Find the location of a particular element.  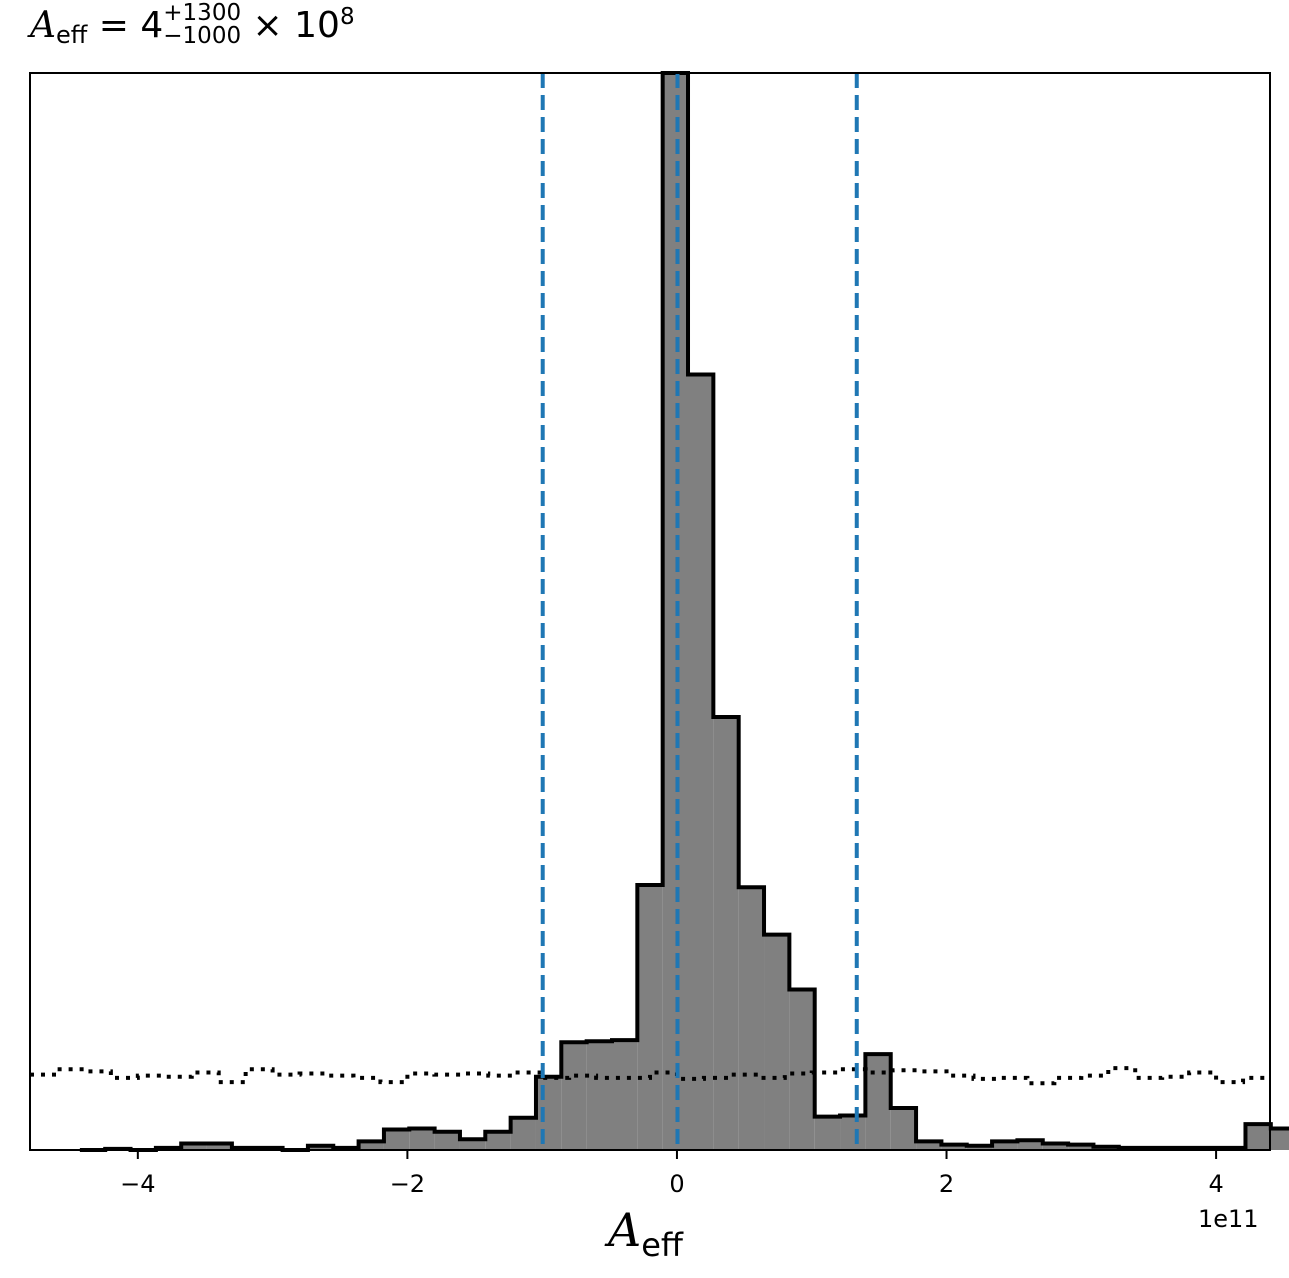

x-tick-label: −4 is located at coordinates (137, 1184).